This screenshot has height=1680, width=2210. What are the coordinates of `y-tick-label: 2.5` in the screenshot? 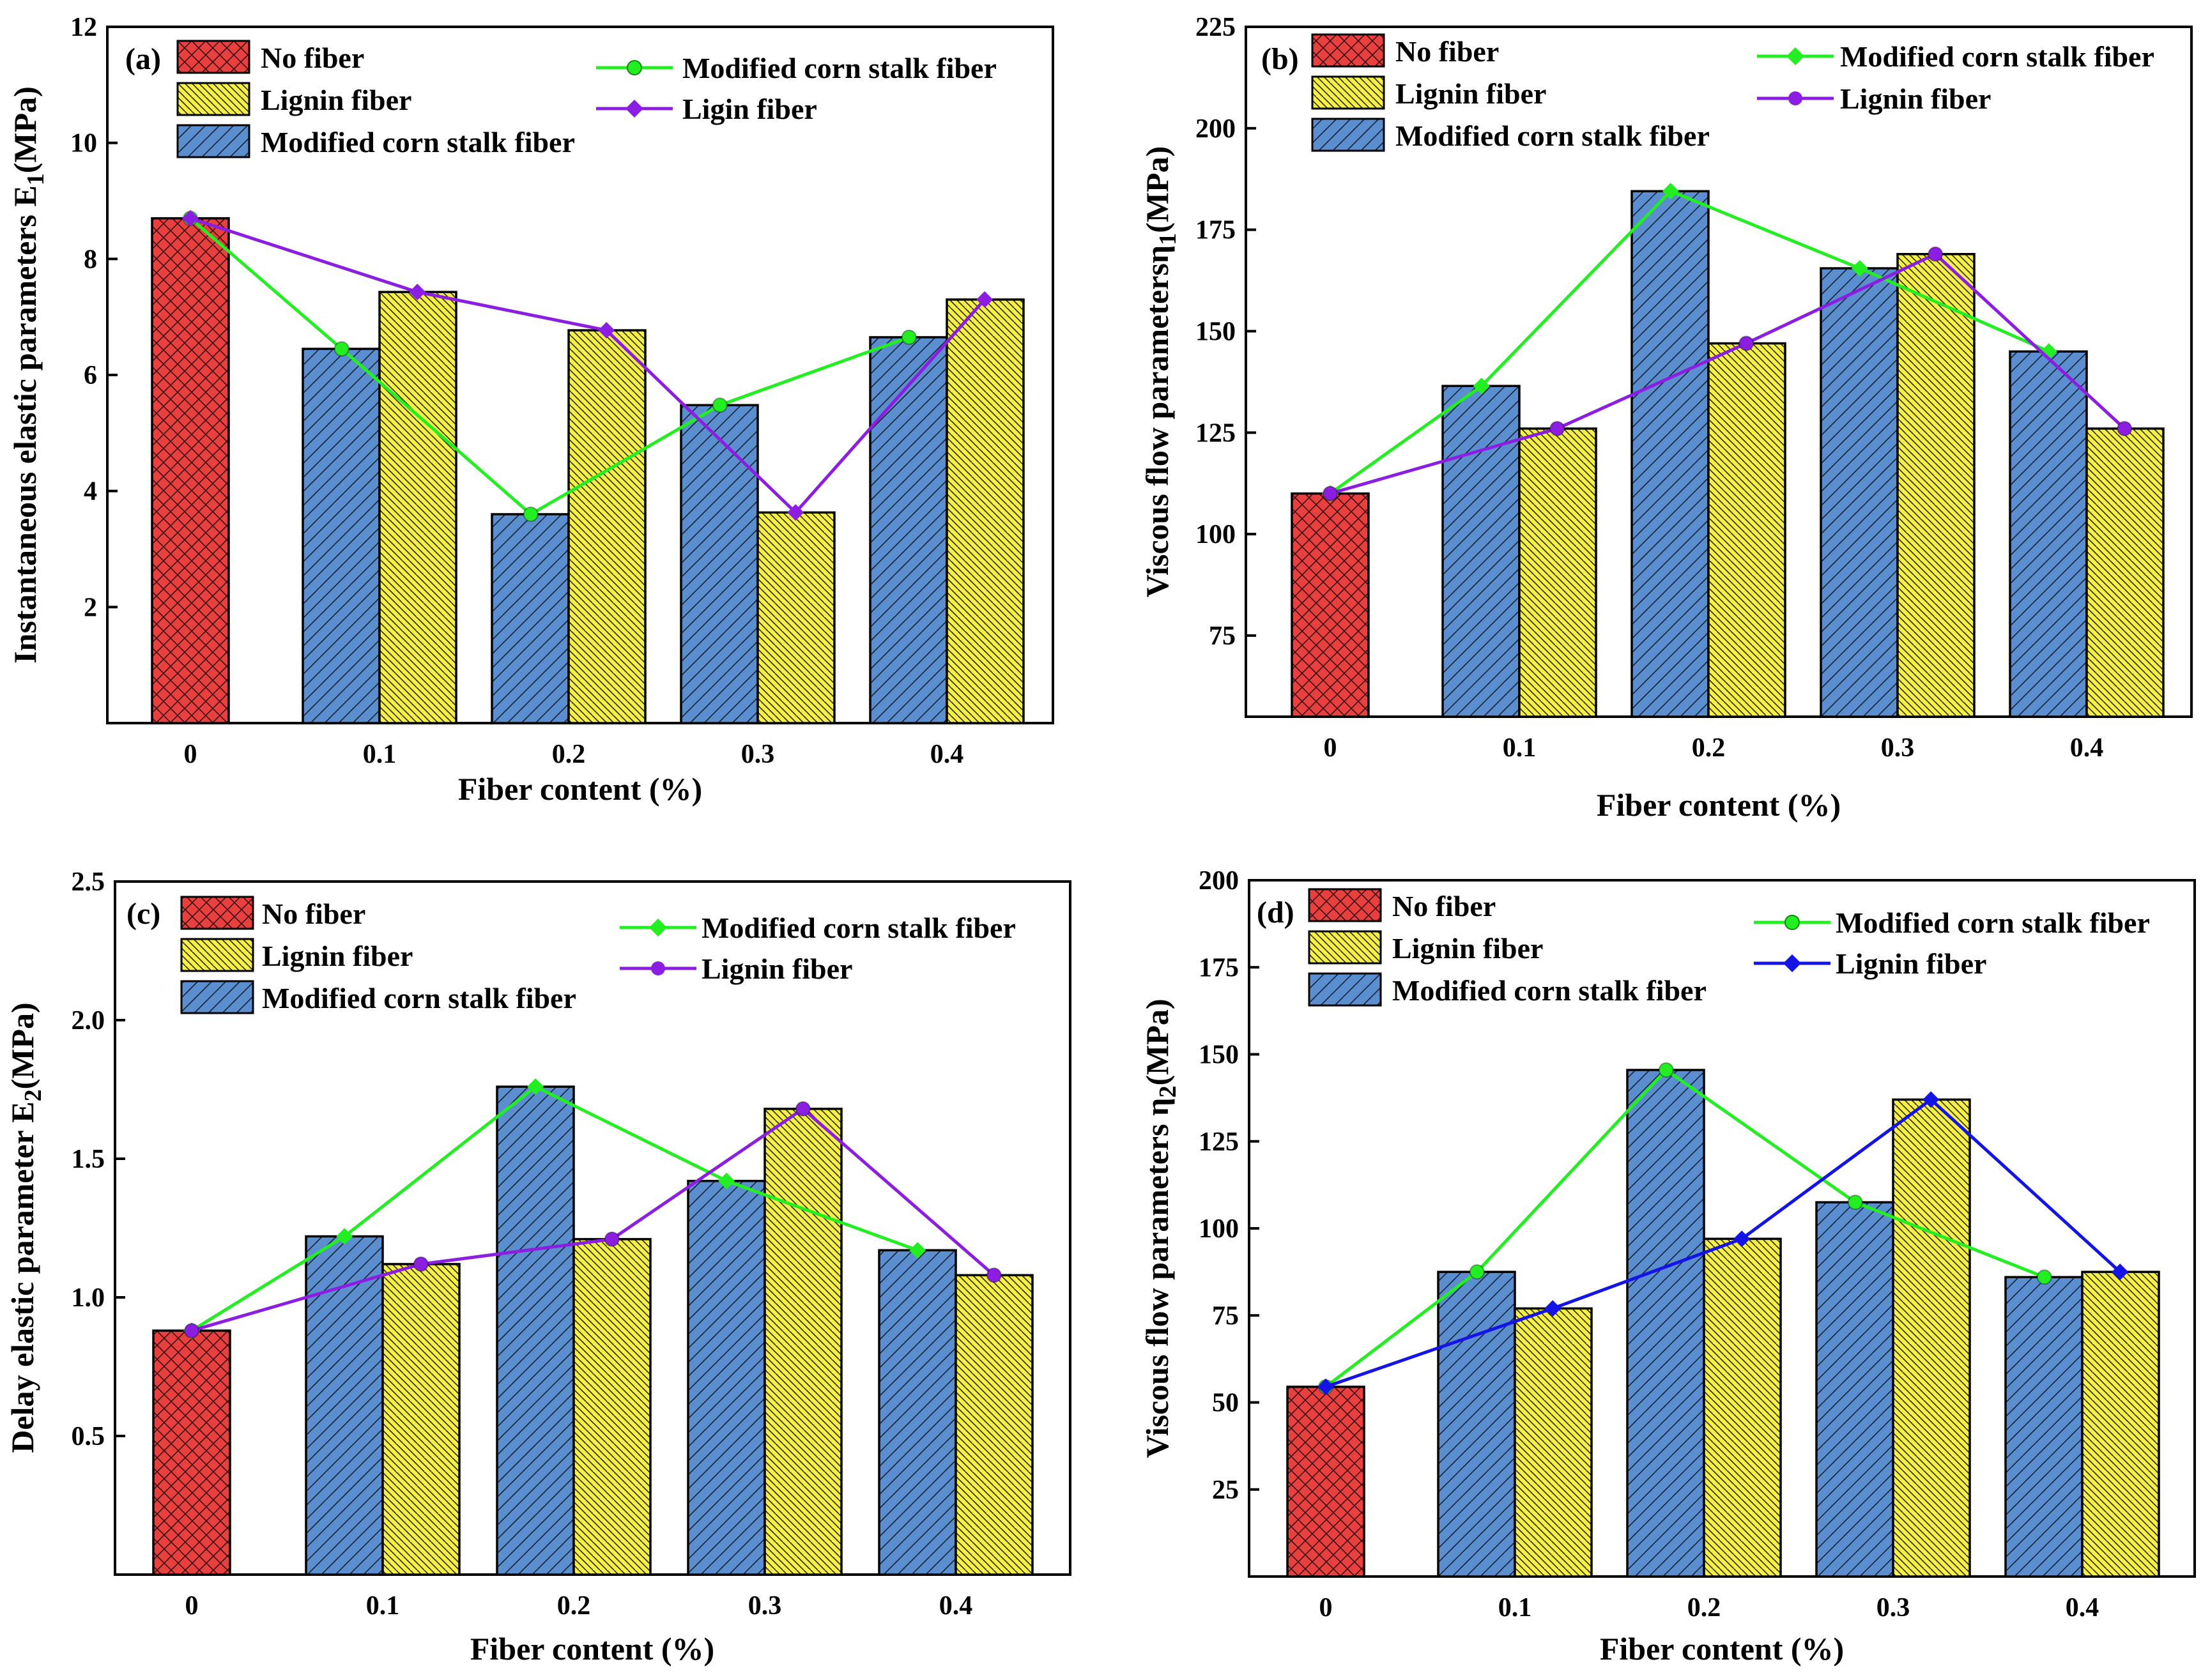 It's located at (88, 882).